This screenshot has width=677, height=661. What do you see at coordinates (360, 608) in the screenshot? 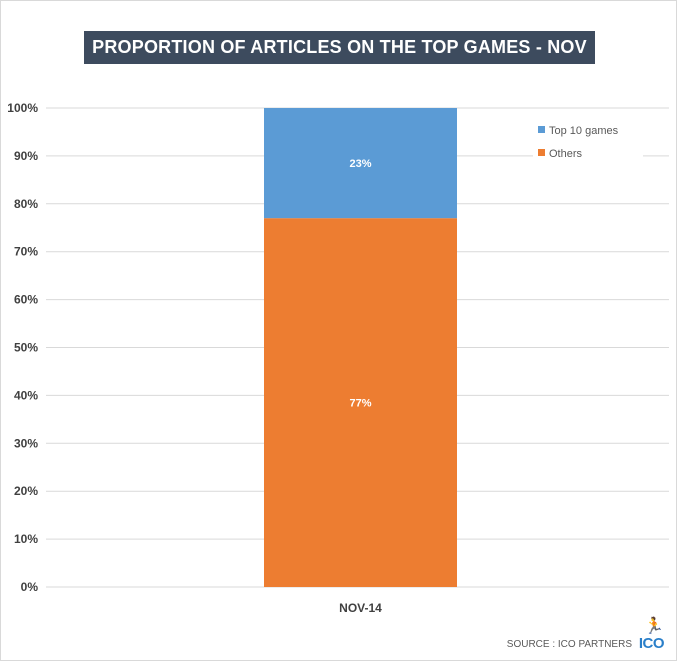
I see `x-tick-label: NOV-14` at bounding box center [360, 608].